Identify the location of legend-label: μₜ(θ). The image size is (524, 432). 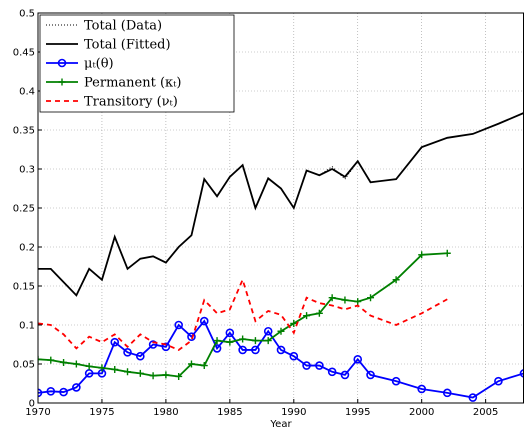
(99, 64).